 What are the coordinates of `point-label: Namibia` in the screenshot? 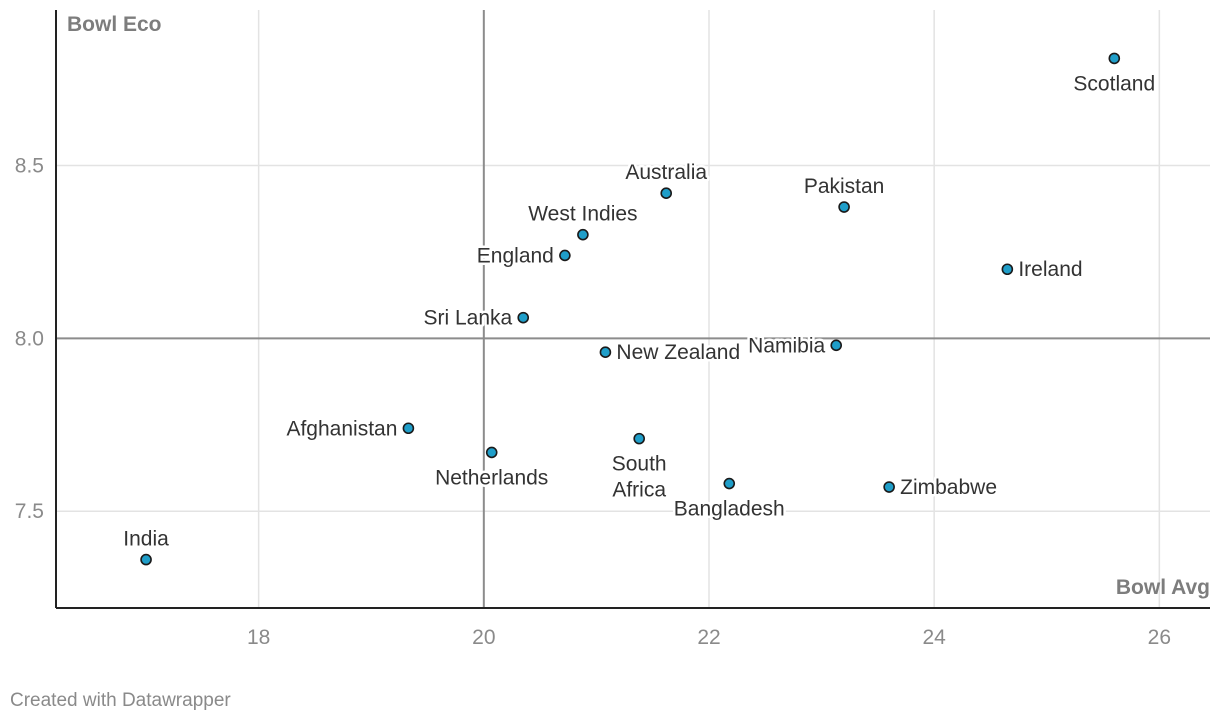 It's located at (786, 345).